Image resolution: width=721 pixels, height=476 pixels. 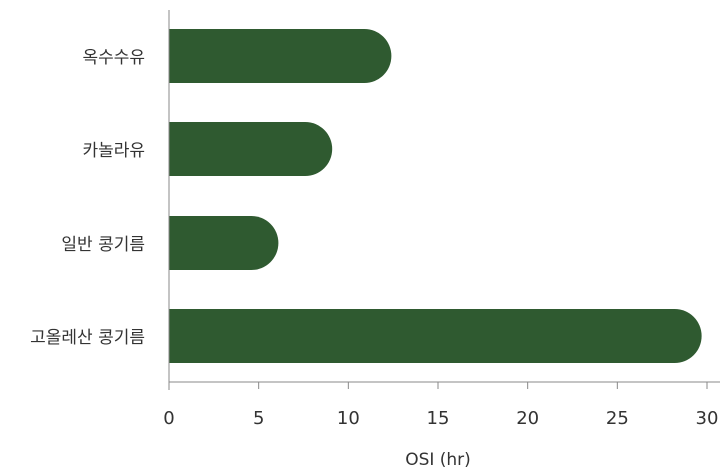 What do you see at coordinates (438, 418) in the screenshot?
I see `x-tick-label: 15` at bounding box center [438, 418].